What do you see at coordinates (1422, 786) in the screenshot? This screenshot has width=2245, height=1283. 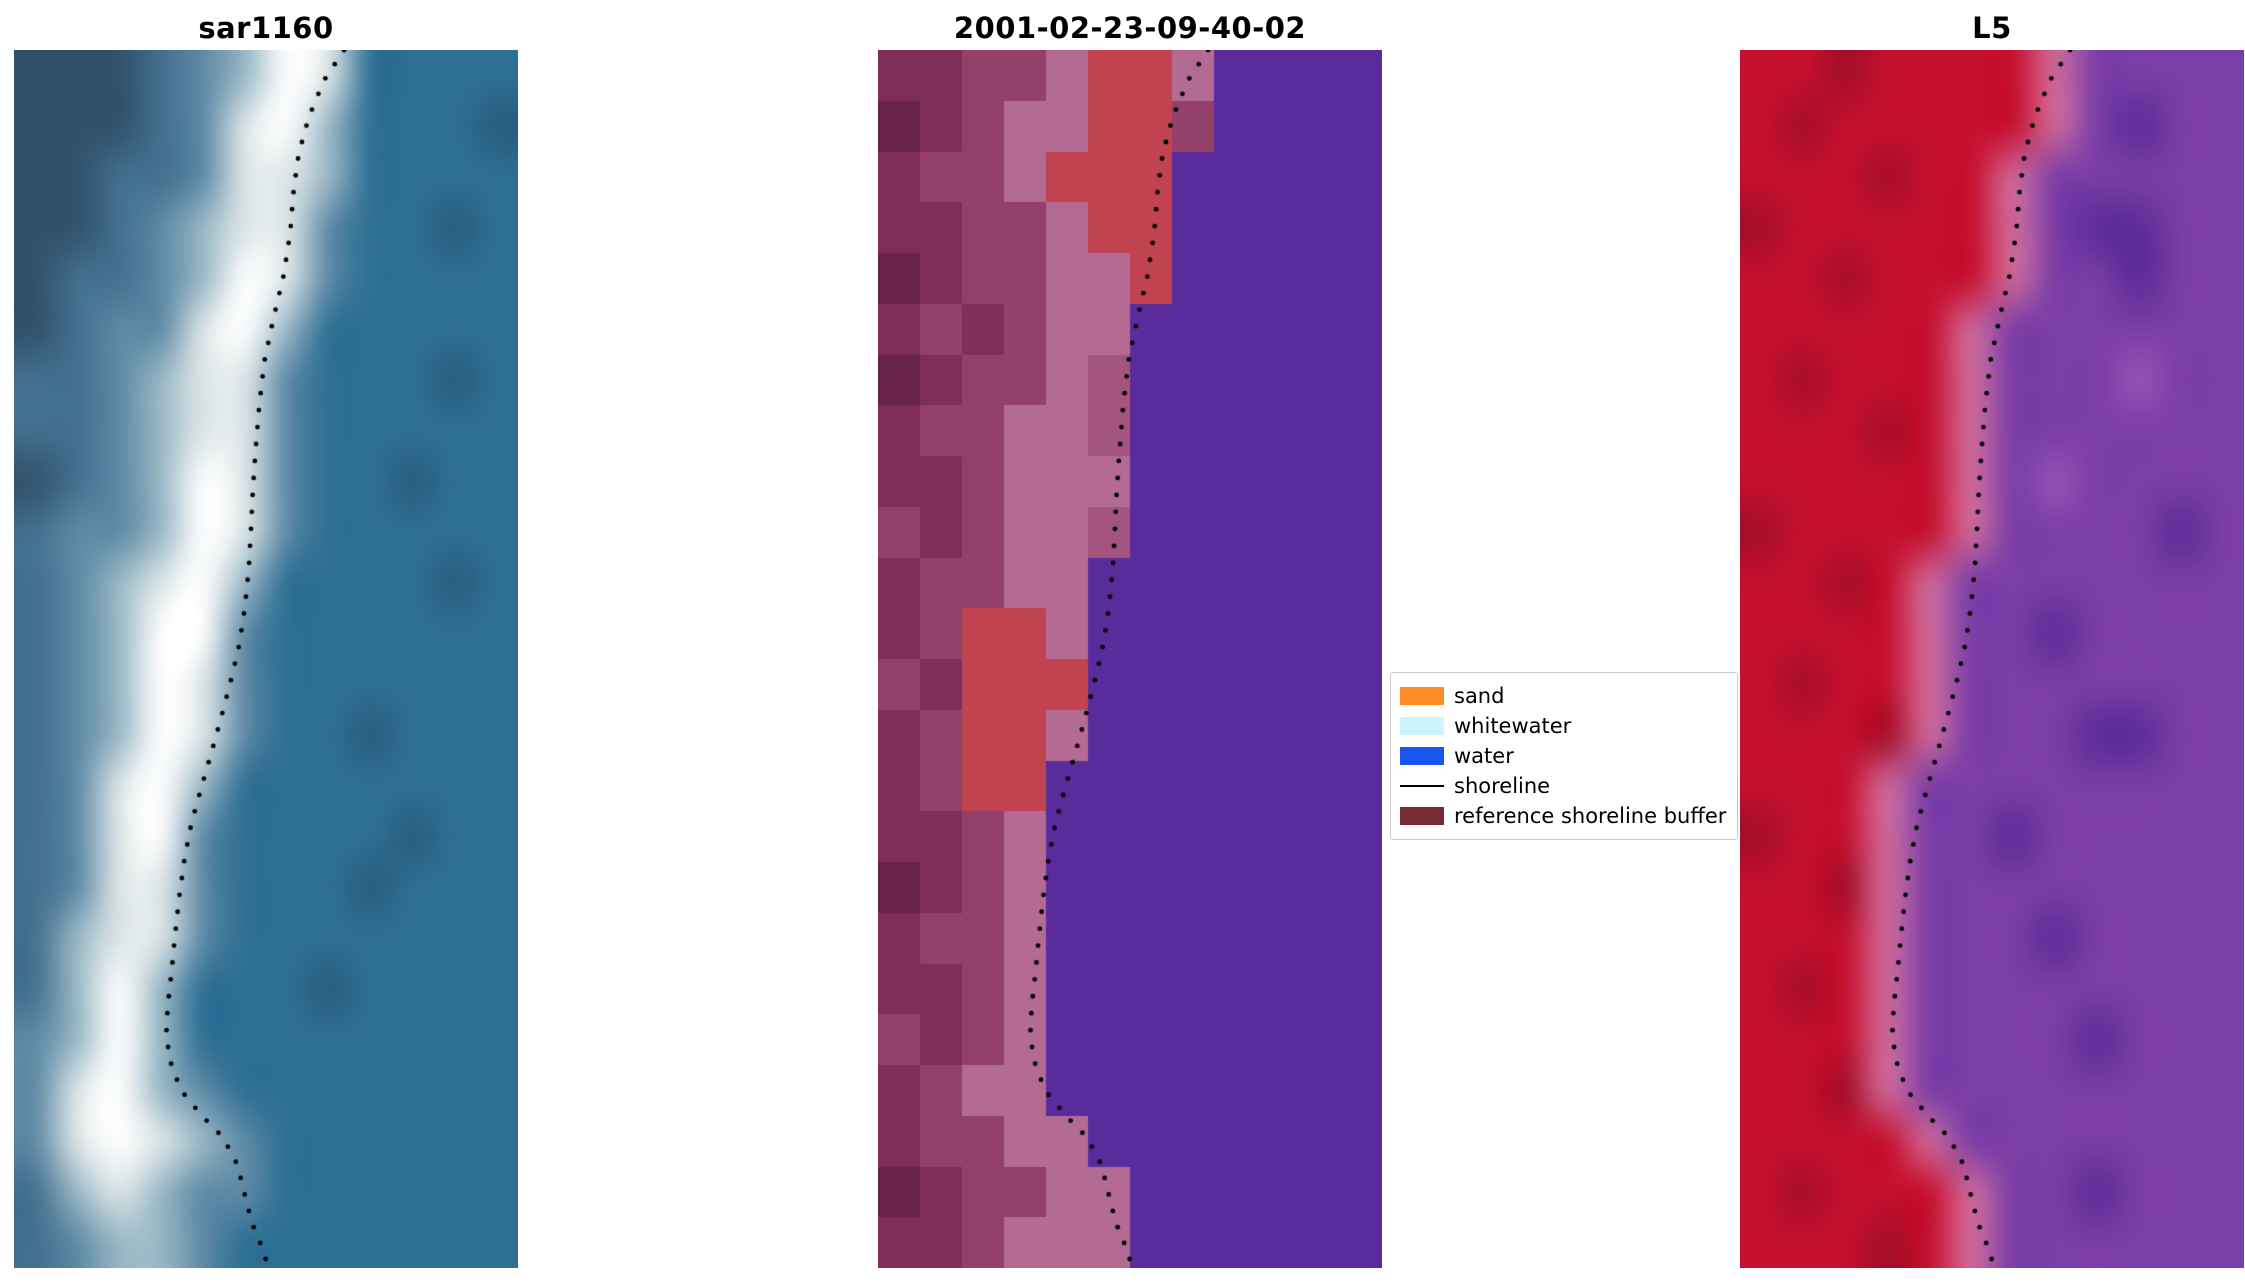 I see `shoreline-line-swatch` at bounding box center [1422, 786].